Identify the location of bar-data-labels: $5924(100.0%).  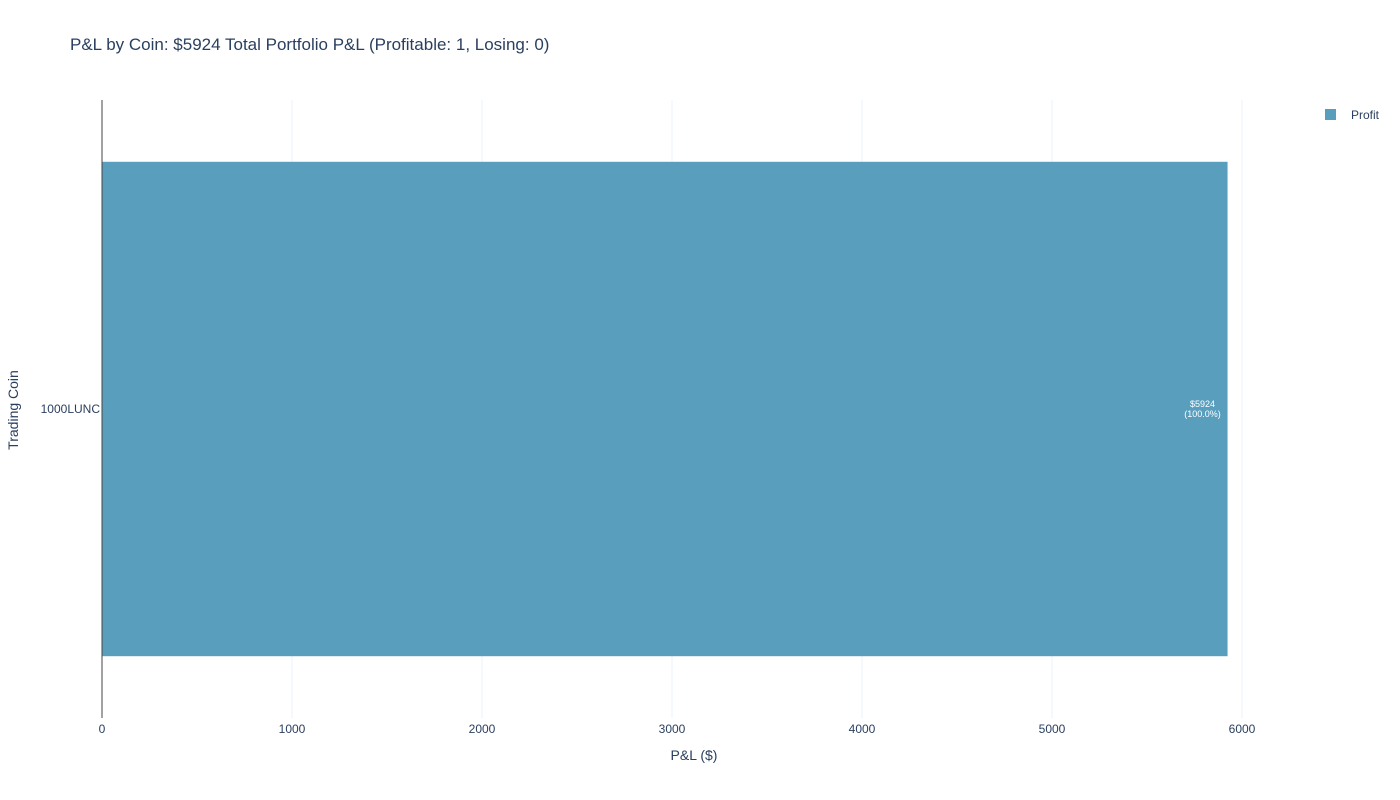
(1202, 409).